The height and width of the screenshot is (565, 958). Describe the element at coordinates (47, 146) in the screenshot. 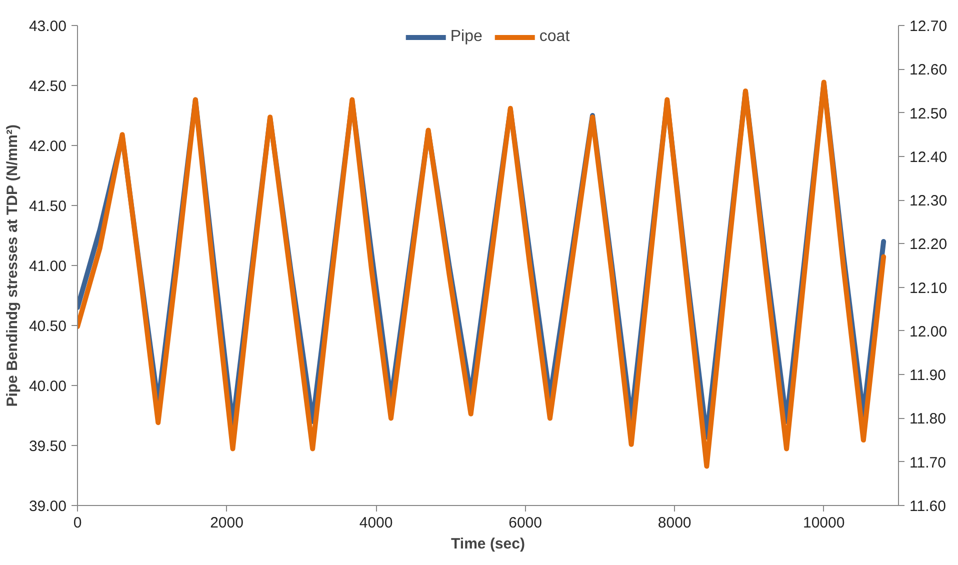

I see `y-tick-label: 42.00` at that location.